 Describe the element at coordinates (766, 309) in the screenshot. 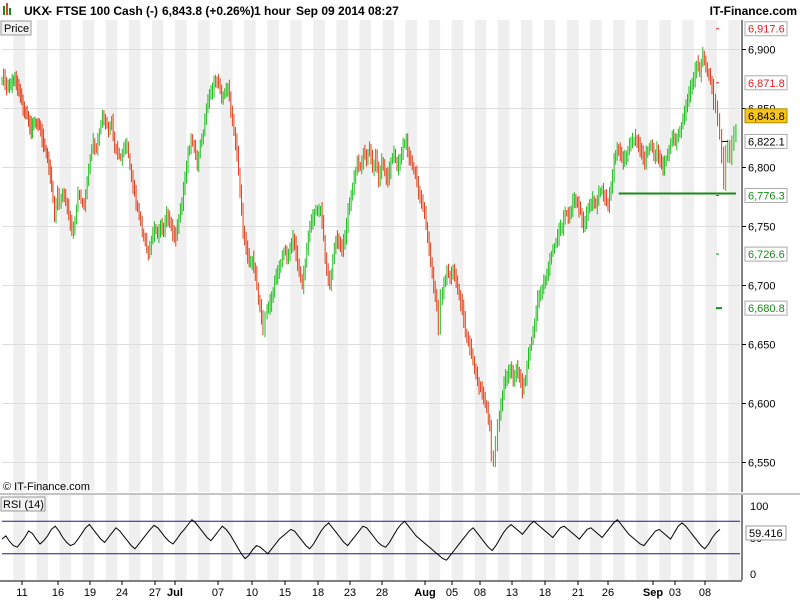

I see `price-level-label: 6,680.8` at that location.